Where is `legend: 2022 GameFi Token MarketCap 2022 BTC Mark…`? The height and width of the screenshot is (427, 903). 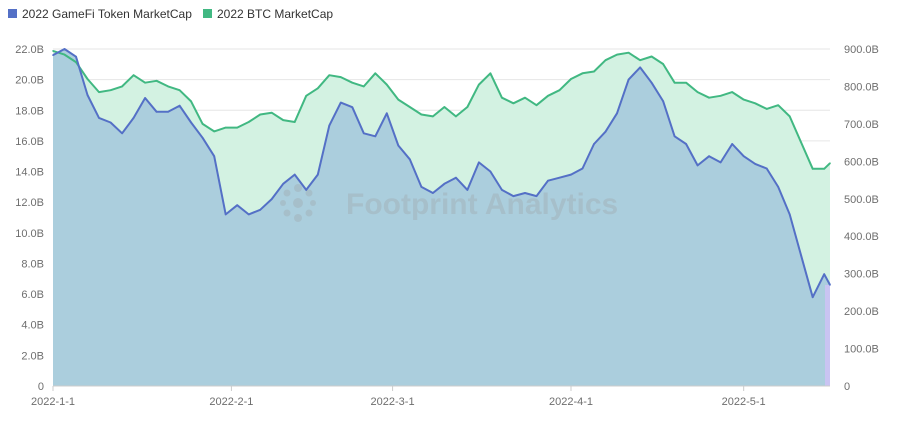
legend: 2022 GameFi Token MarketCap 2022 BTC Mark… is located at coordinates (170, 14).